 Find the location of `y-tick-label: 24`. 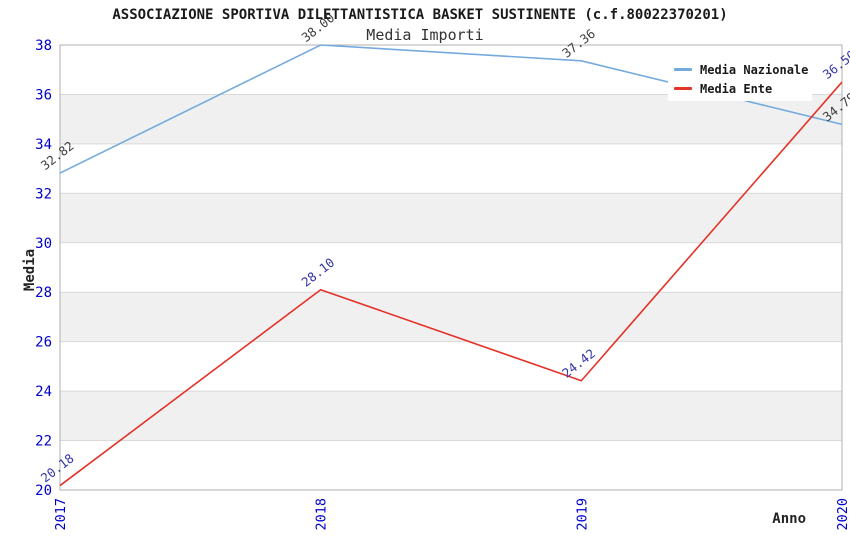

y-tick-label: 24 is located at coordinates (43, 392).